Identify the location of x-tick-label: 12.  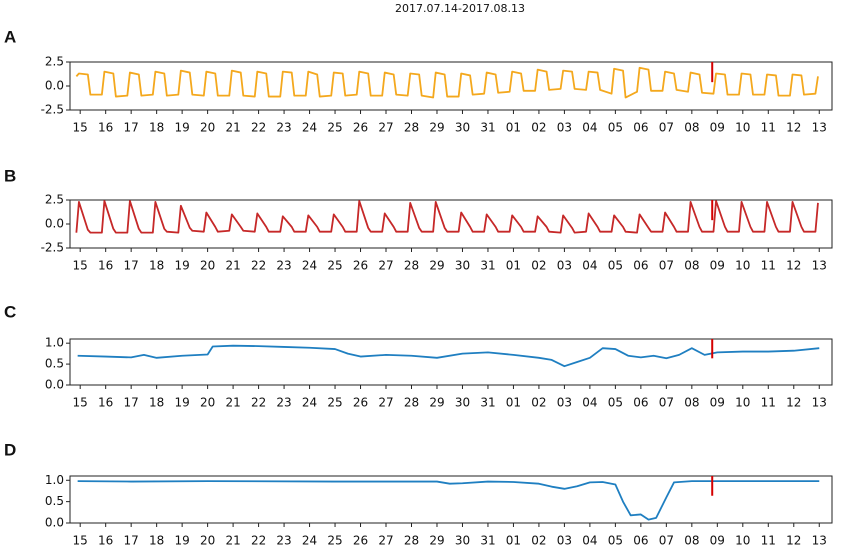
(793, 541).